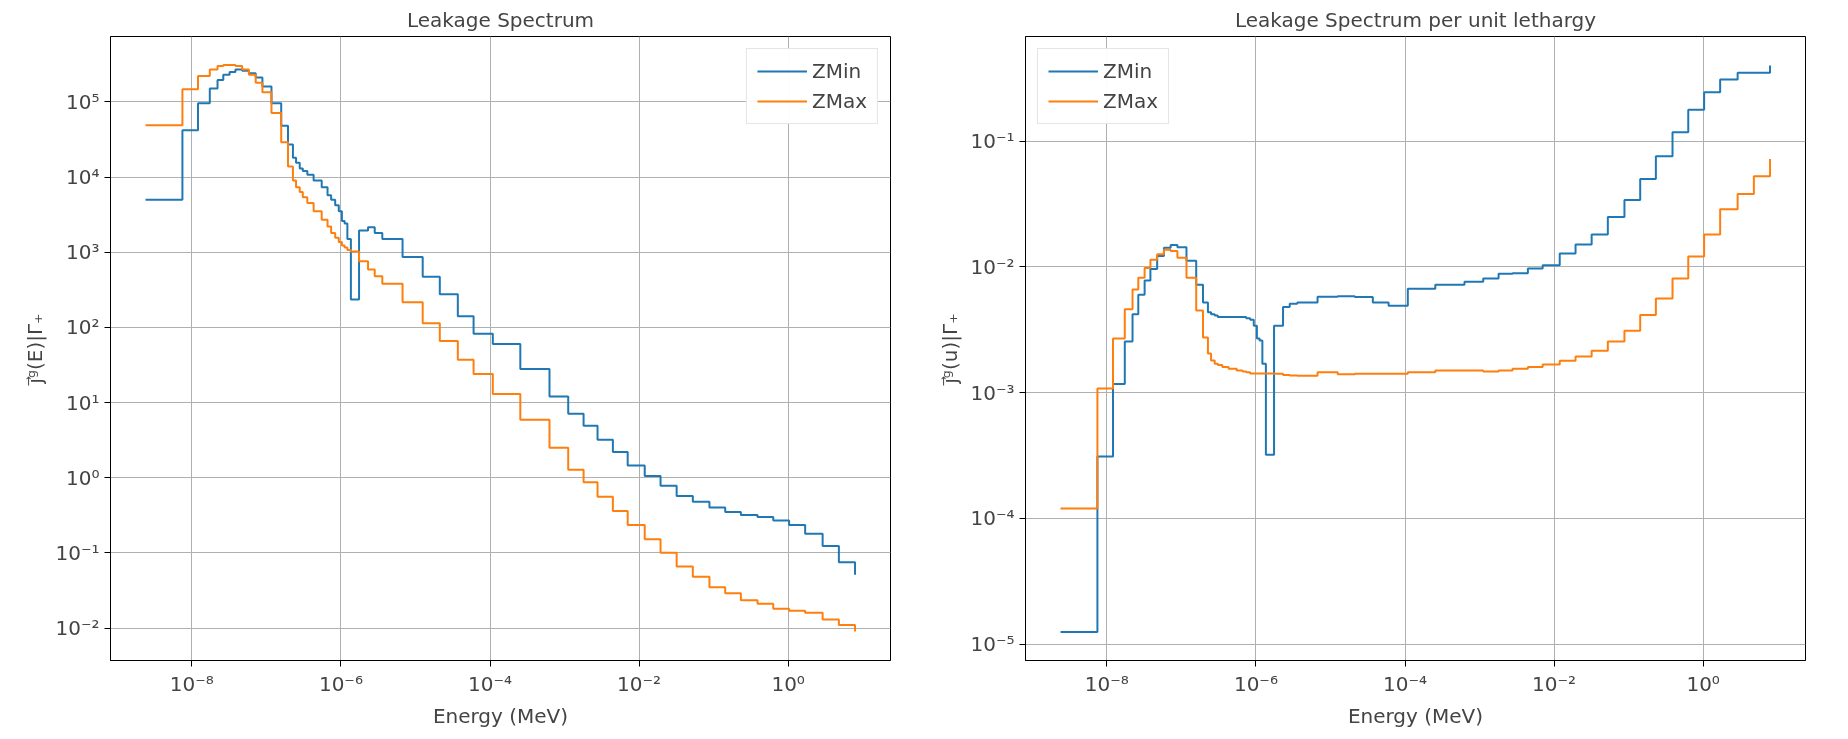 The height and width of the screenshot is (739, 1848). What do you see at coordinates (500, 19) in the screenshot?
I see `chart-title: Leakage Spectrum` at bounding box center [500, 19].